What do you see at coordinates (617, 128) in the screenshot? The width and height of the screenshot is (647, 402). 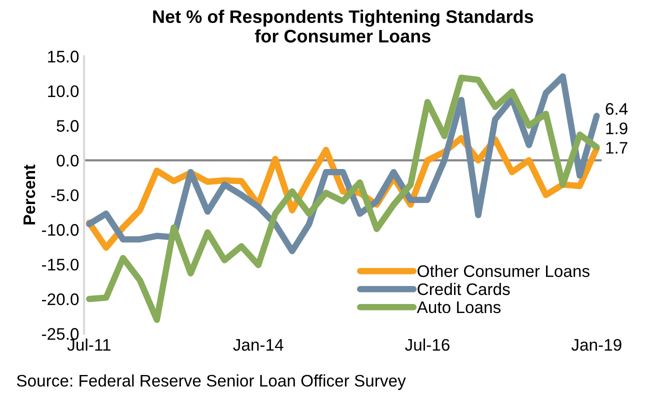 I see `data-label: 1.9` at bounding box center [617, 128].